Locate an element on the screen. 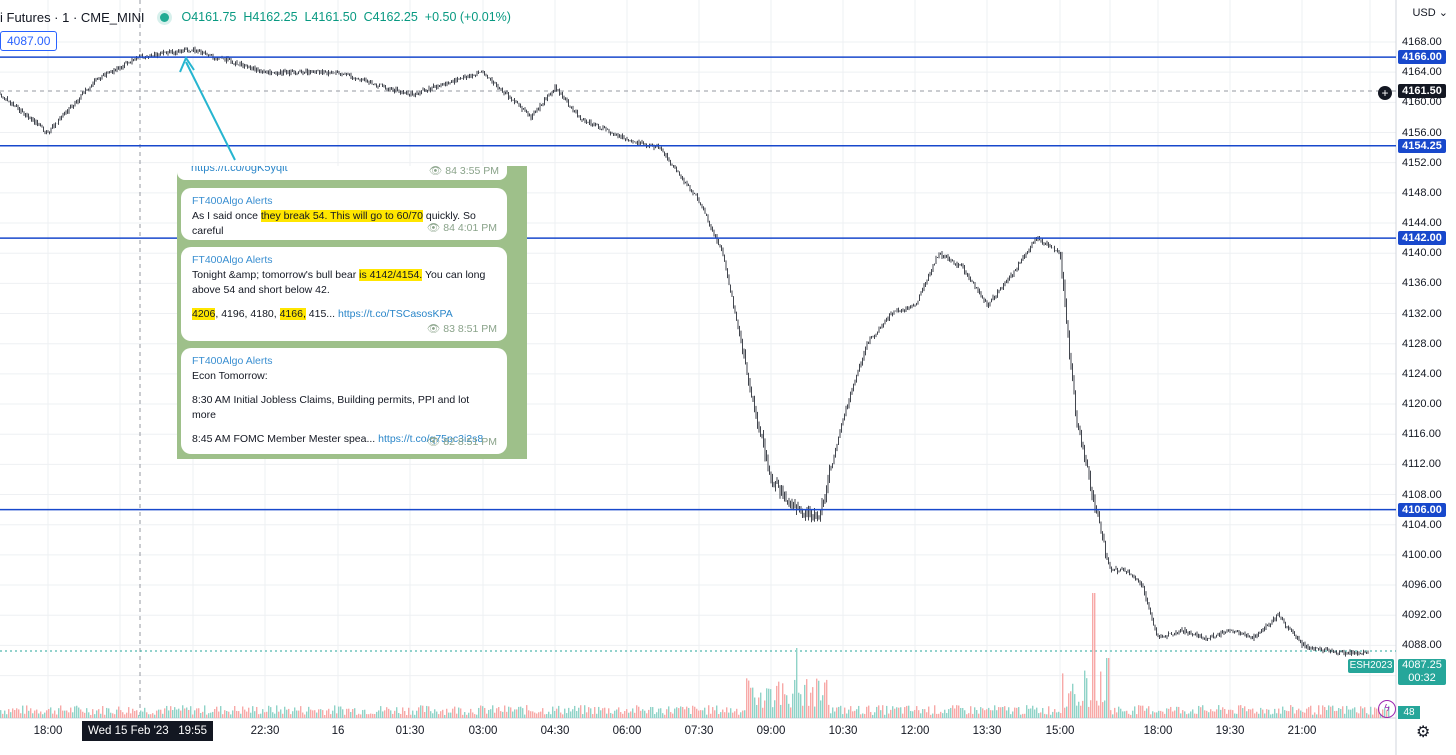 This screenshot has width=1456, height=755. symbol-price-tag: ESH2023 is located at coordinates (1371, 666).